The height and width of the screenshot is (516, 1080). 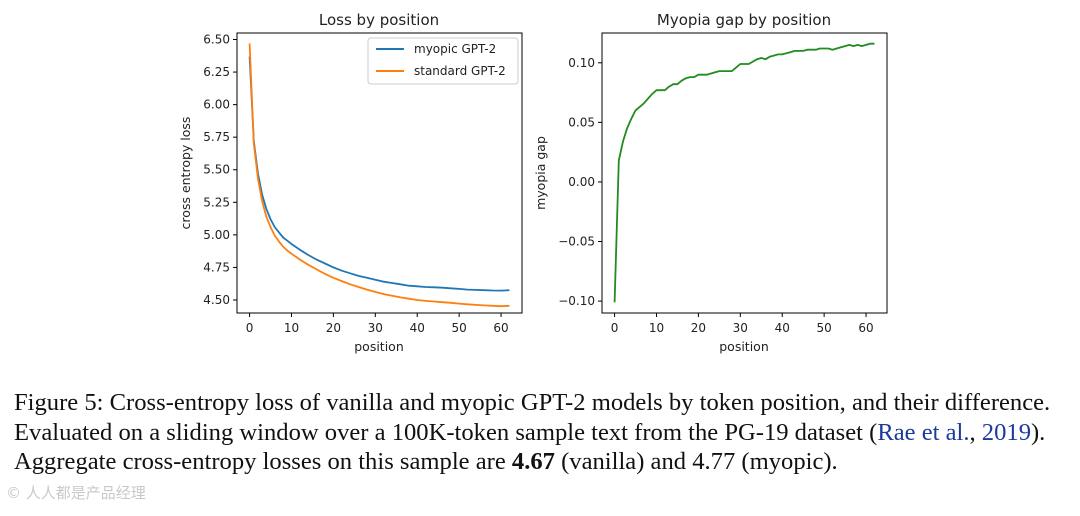 I want to click on chart-title: Loss by position, so click(x=379, y=20).